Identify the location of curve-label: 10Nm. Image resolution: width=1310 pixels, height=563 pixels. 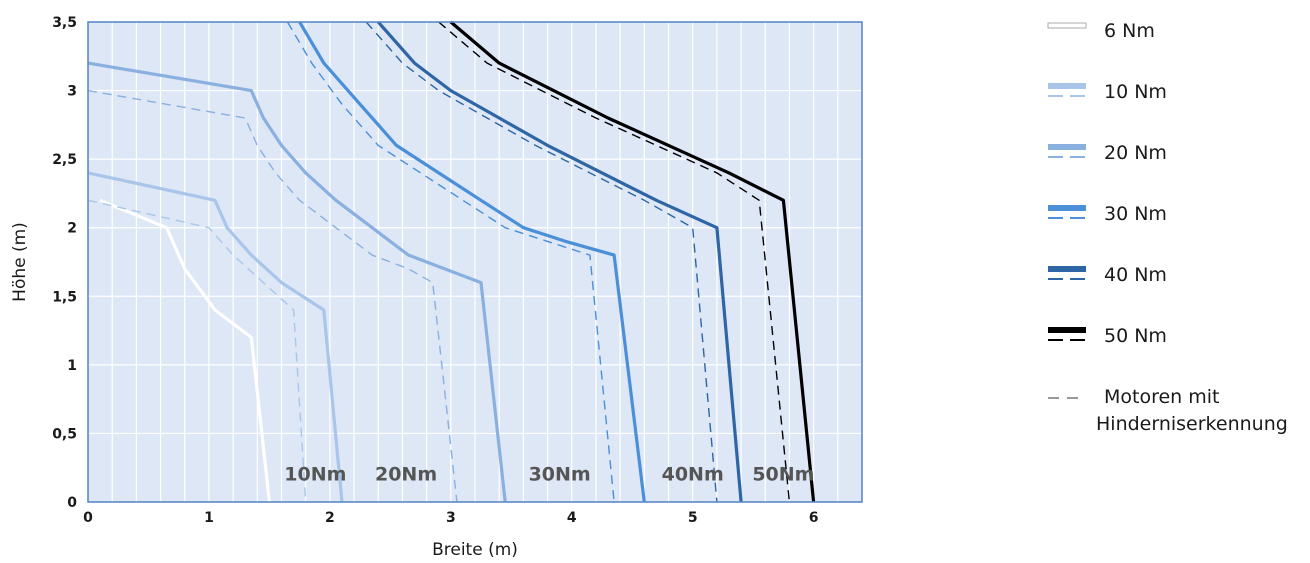
(315, 475).